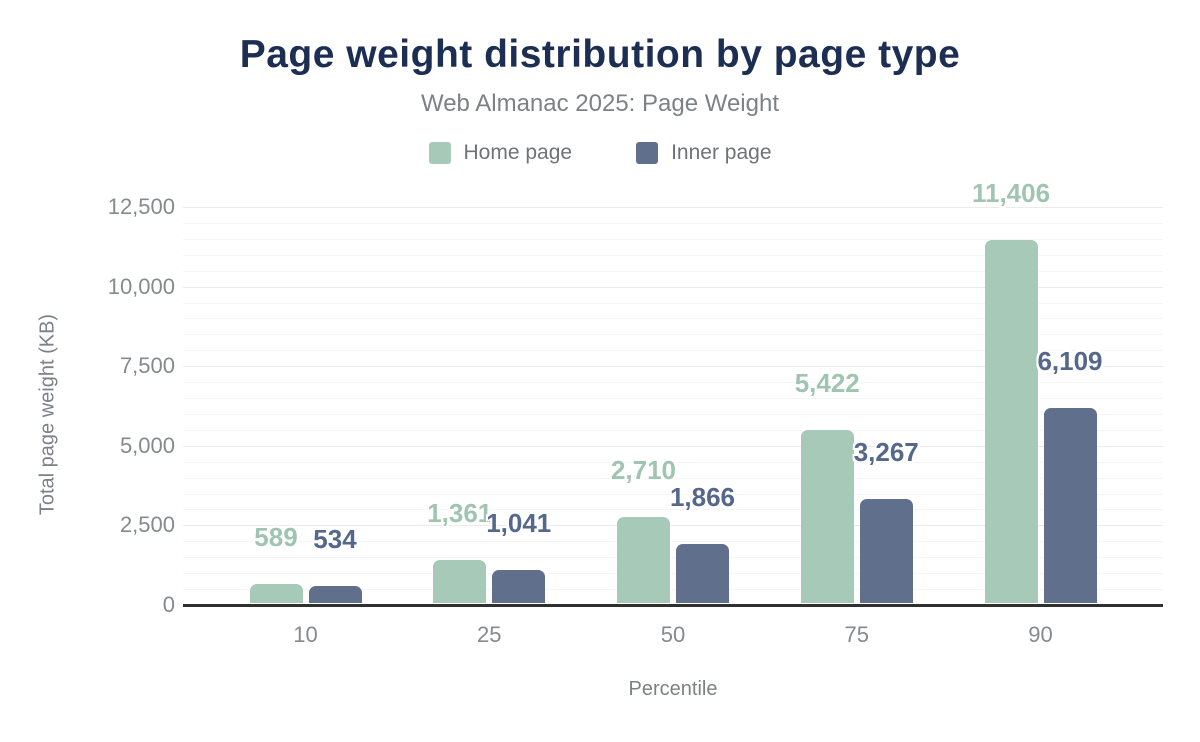 The height and width of the screenshot is (742, 1200). What do you see at coordinates (673, 605) in the screenshot?
I see `x-axis-line` at bounding box center [673, 605].